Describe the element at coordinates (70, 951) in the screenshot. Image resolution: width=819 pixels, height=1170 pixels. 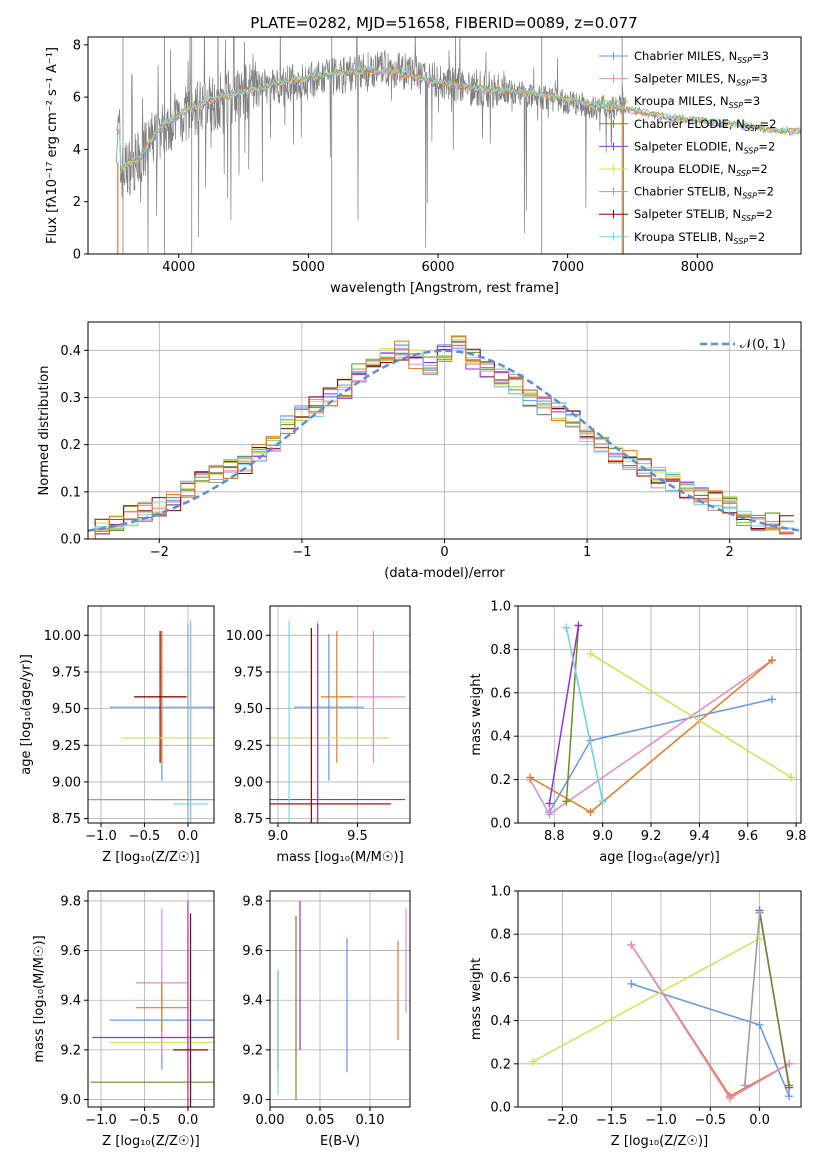
I see `y-tick-label: 9.6` at that location.